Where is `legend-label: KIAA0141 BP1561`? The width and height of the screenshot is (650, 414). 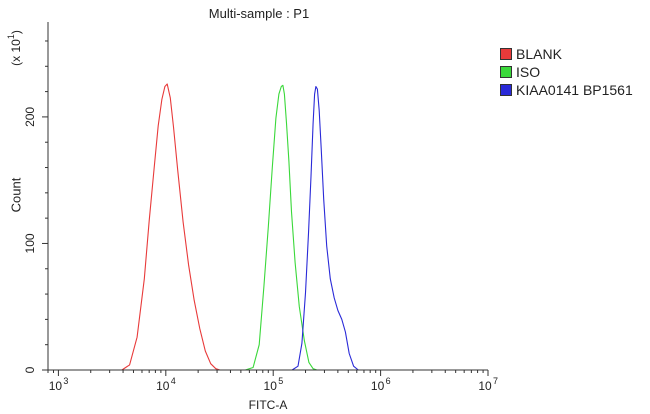
legend-label: KIAA0141 BP1561 is located at coordinates (574, 90).